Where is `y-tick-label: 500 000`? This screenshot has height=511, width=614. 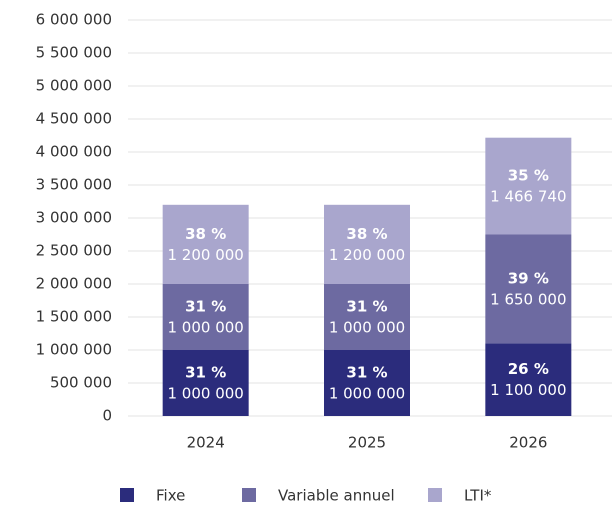 y-tick-label: 500 000 is located at coordinates (81, 383).